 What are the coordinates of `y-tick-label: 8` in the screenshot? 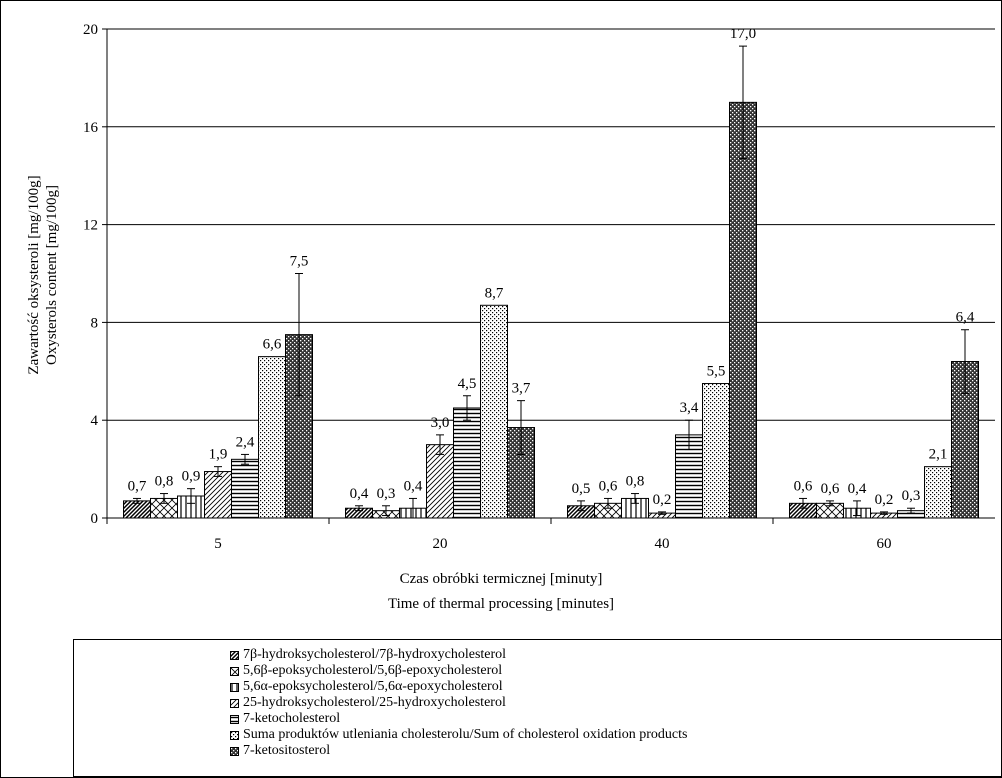 It's located at (95, 323).